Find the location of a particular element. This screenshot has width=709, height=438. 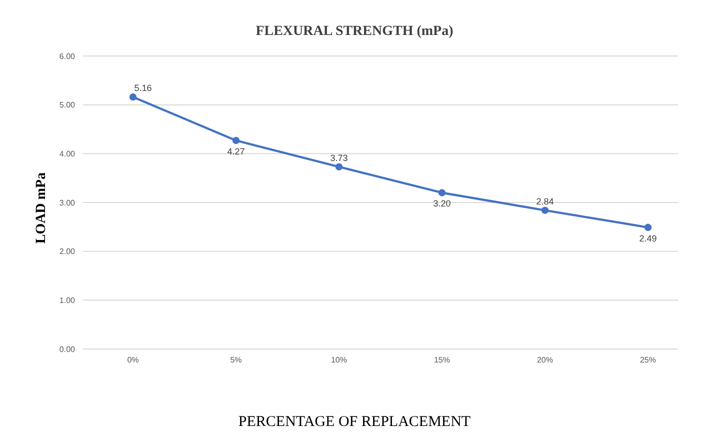

y-axis-title: LOAD mPa is located at coordinates (42, 208).